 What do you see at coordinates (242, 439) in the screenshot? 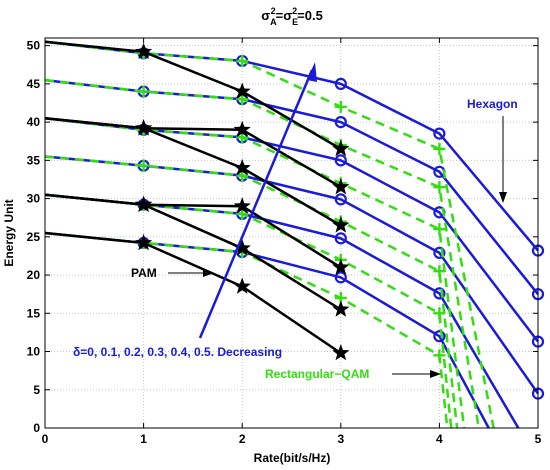
I see `x-tick-label: 2` at bounding box center [242, 439].